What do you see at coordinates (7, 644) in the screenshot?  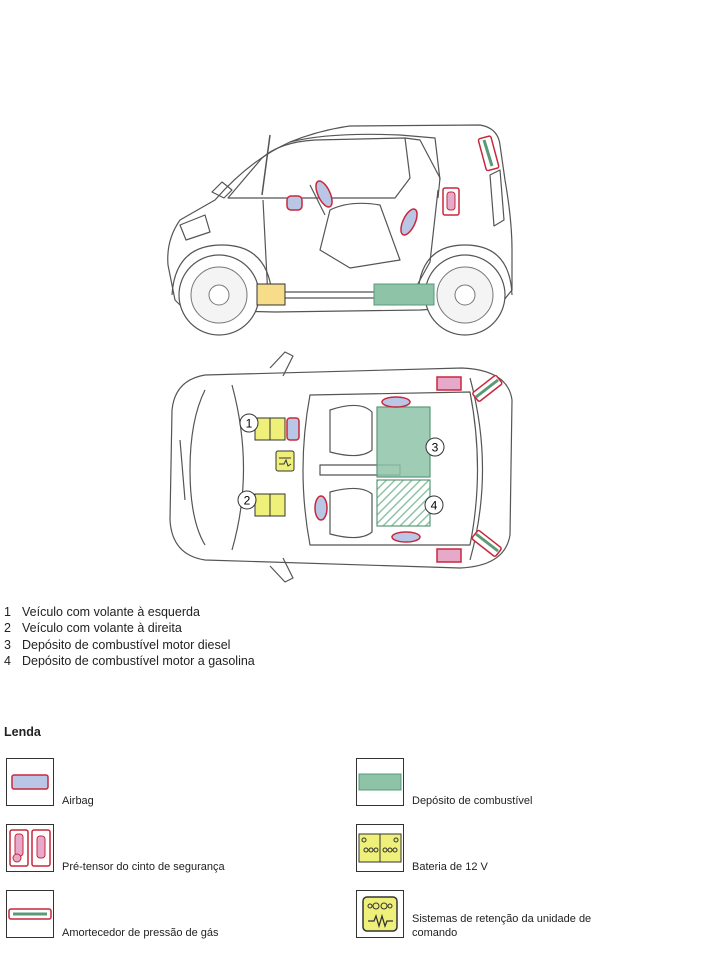 I see `list-number: 3` at bounding box center [7, 644].